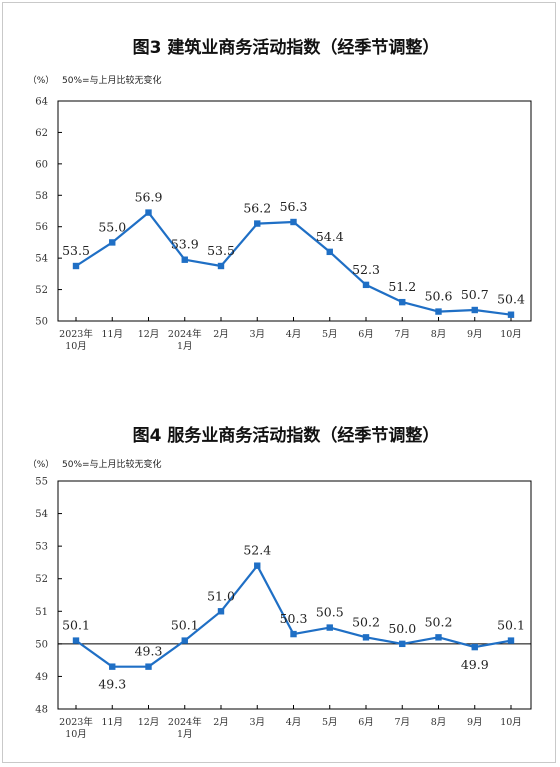 This screenshot has width=560, height=767. What do you see at coordinates (41, 164) in the screenshot?
I see `y-tick-label: 60` at bounding box center [41, 164].